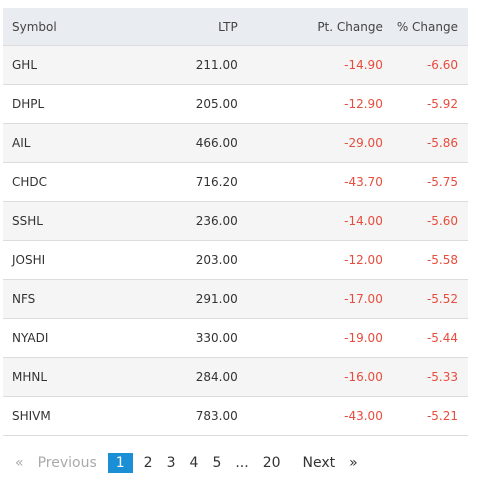  Describe the element at coordinates (148, 463) in the screenshot. I see `page-button: 2` at that location.